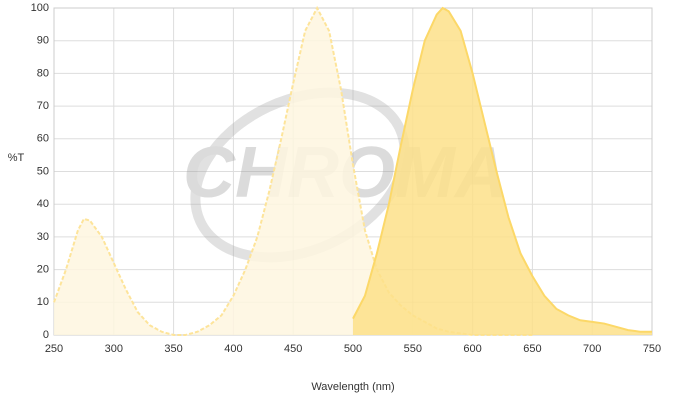  What do you see at coordinates (352, 387) in the screenshot?
I see `x-axis-label: Wavelength (nm)` at bounding box center [352, 387].